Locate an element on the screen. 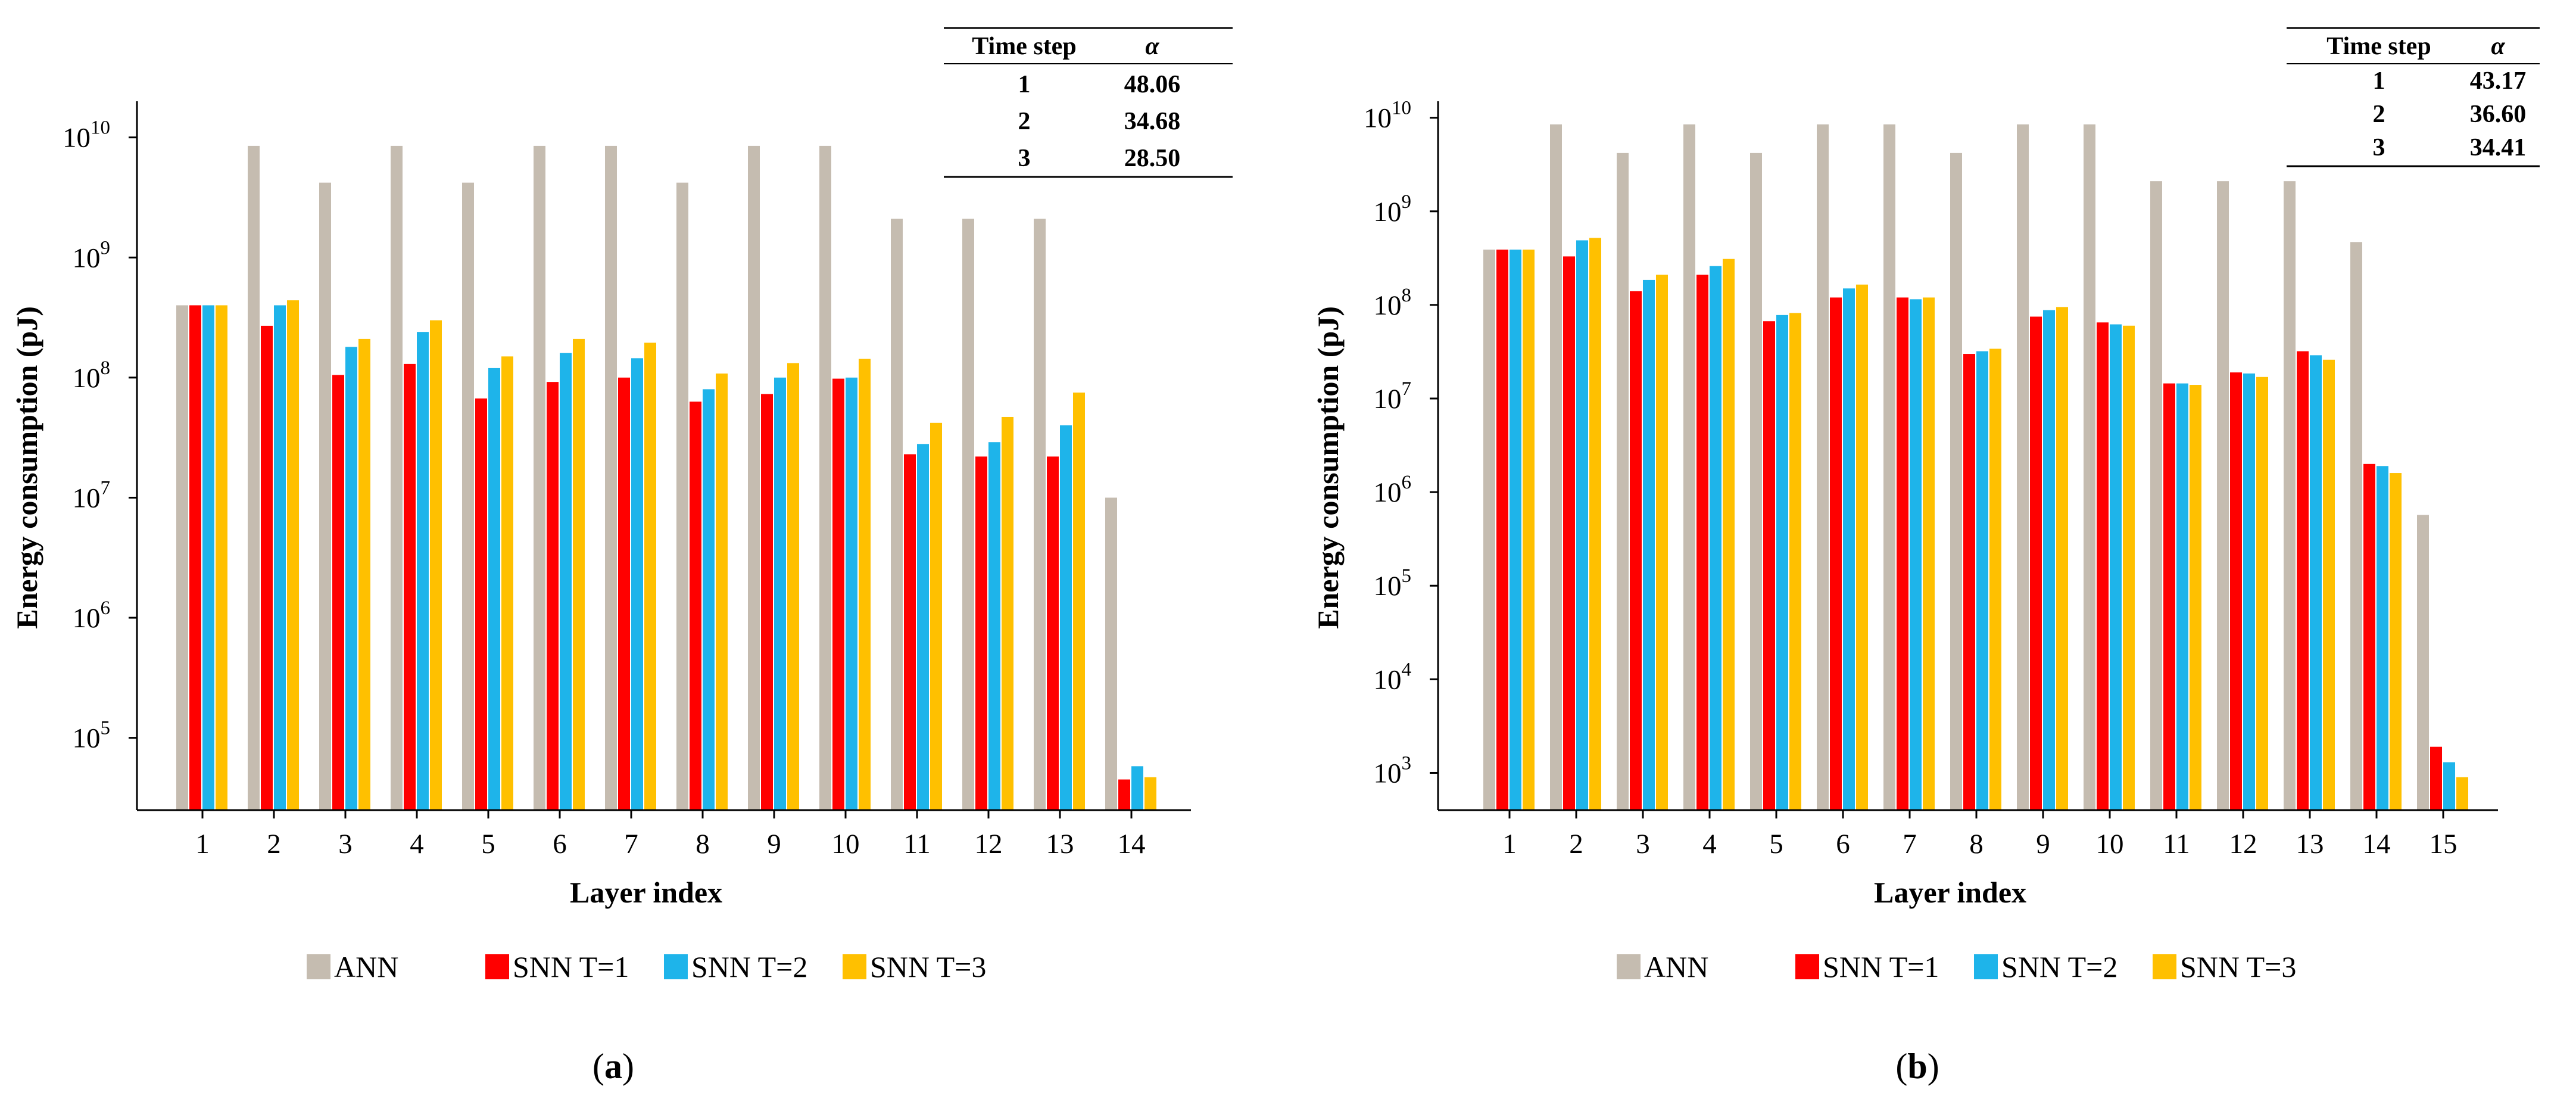 The width and height of the screenshot is (2576, 1102). table-cell-time-step: 1 is located at coordinates (2379, 81).